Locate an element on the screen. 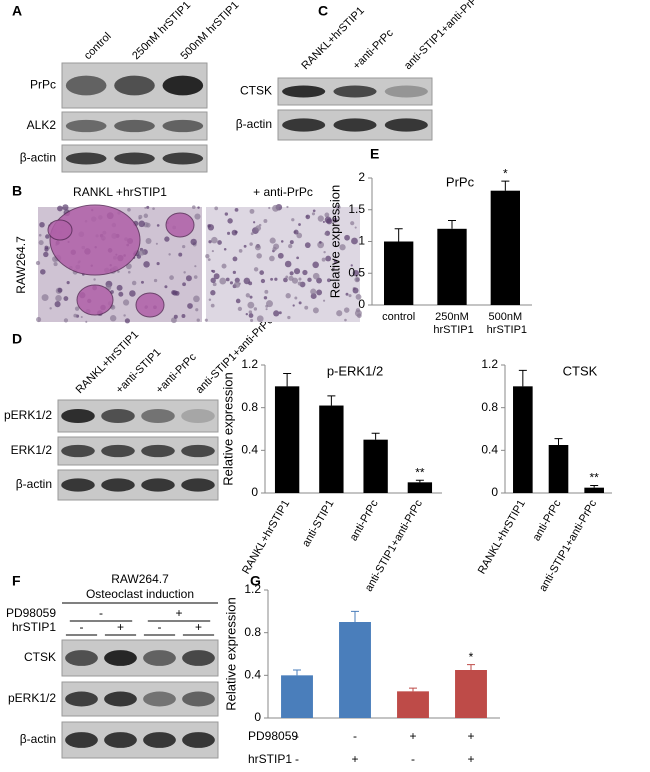 The height and width of the screenshot is (772, 650). y-axis-label: Relative expression is located at coordinates (230, 653).